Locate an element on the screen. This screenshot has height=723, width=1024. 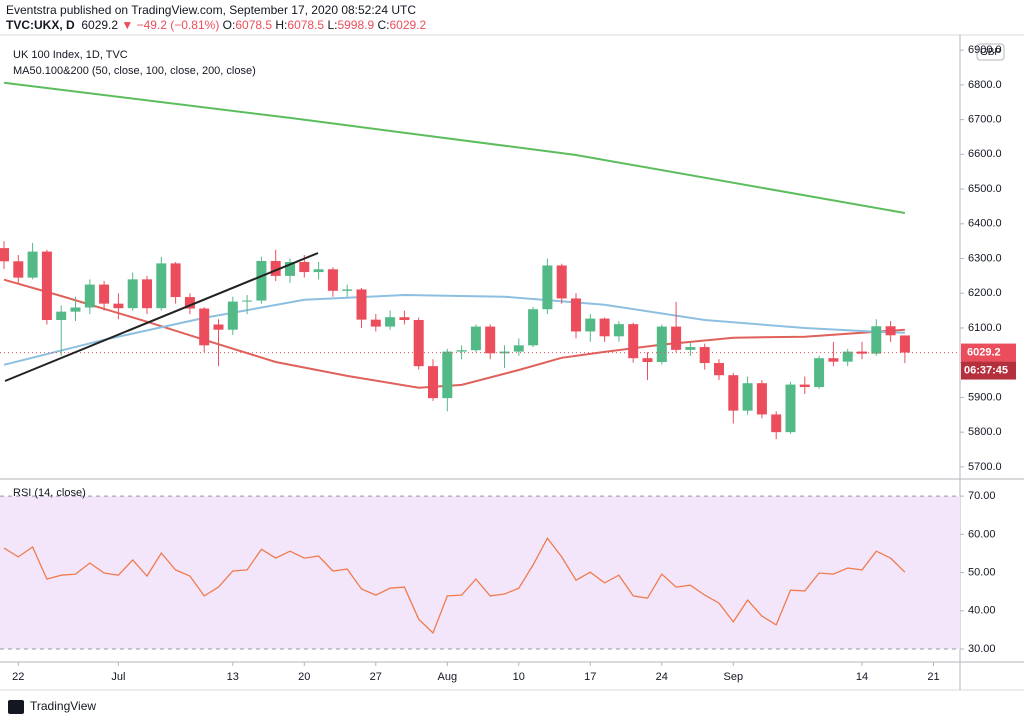
countdown-box is located at coordinates (988, 370).